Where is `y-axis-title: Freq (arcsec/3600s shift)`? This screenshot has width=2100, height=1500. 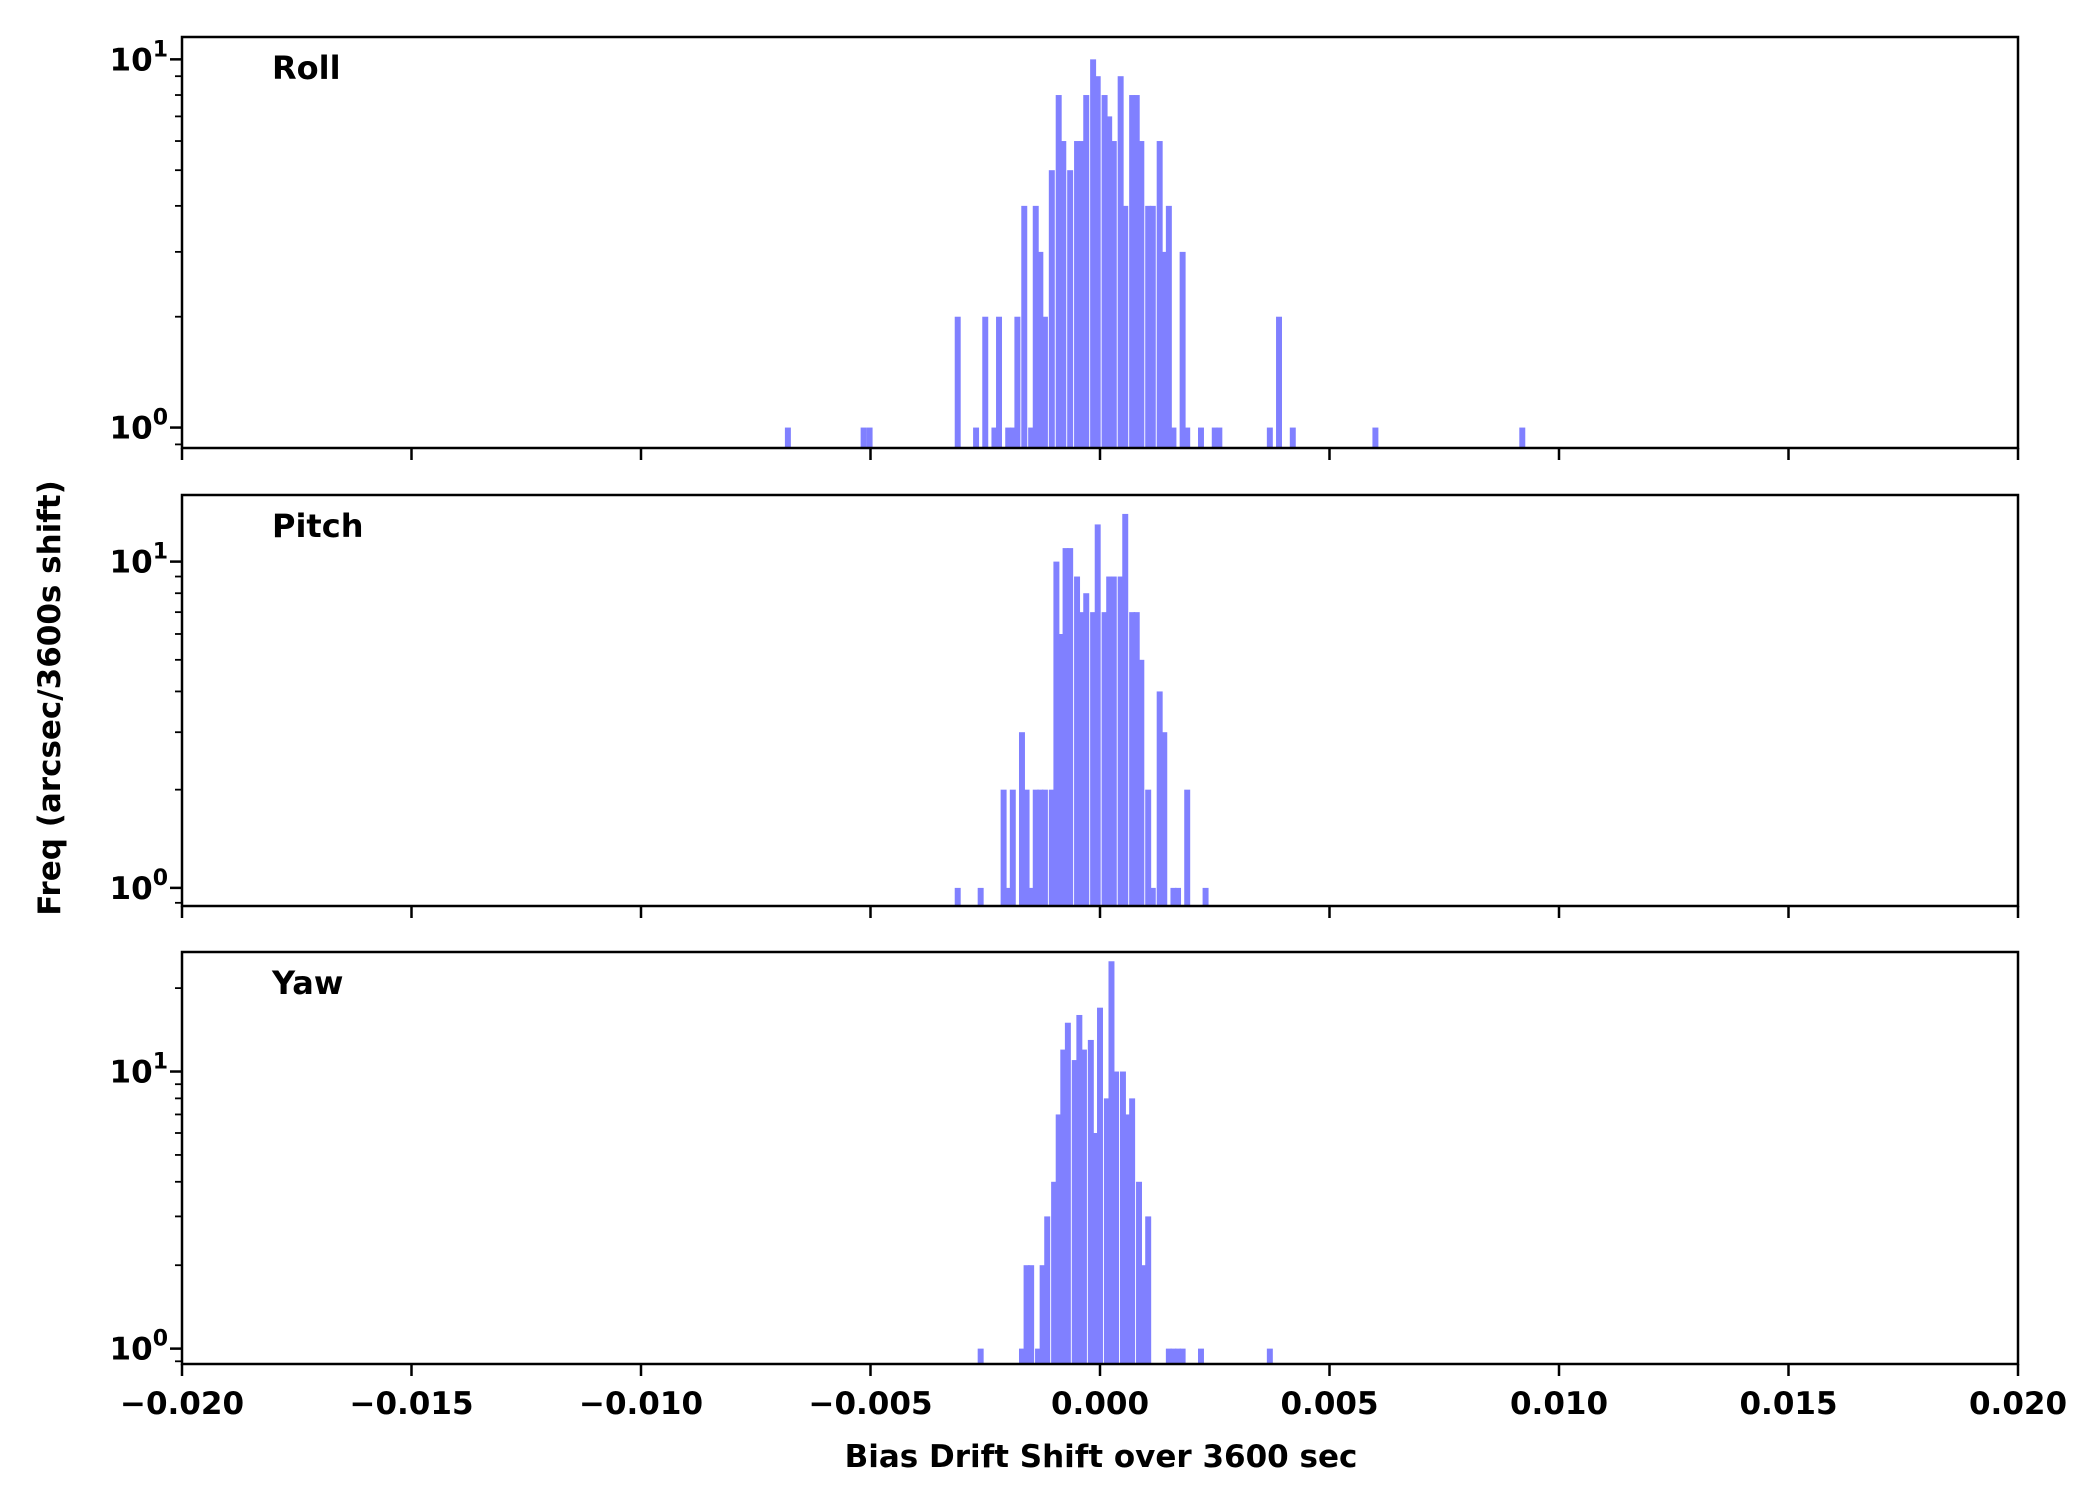 y-axis-title: Freq (arcsec/3600s shift) is located at coordinates (50, 698).